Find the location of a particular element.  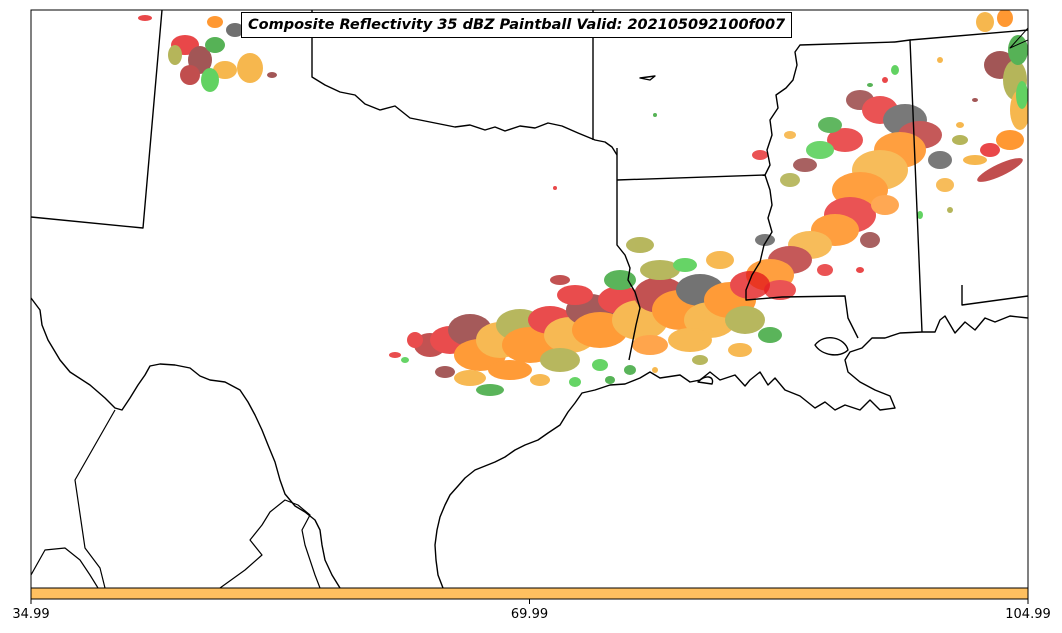

colorbar-tick-label-right: 104.99 is located at coordinates (1028, 614).